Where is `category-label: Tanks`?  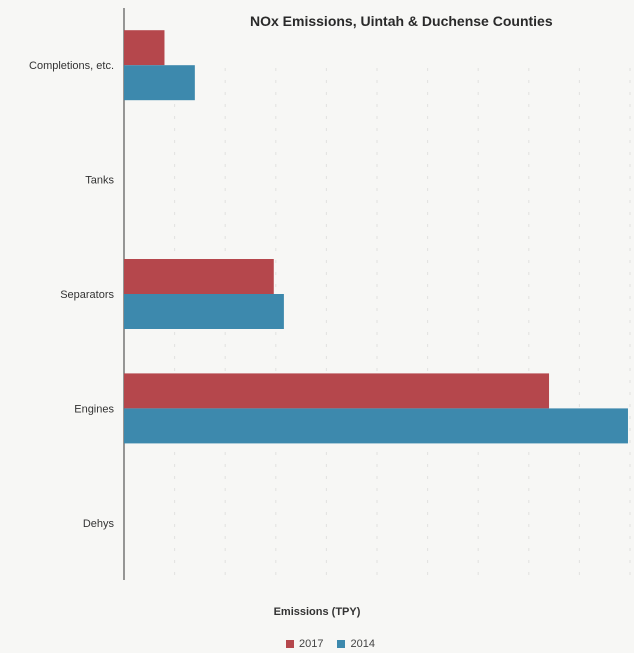 category-label: Tanks is located at coordinates (99, 181).